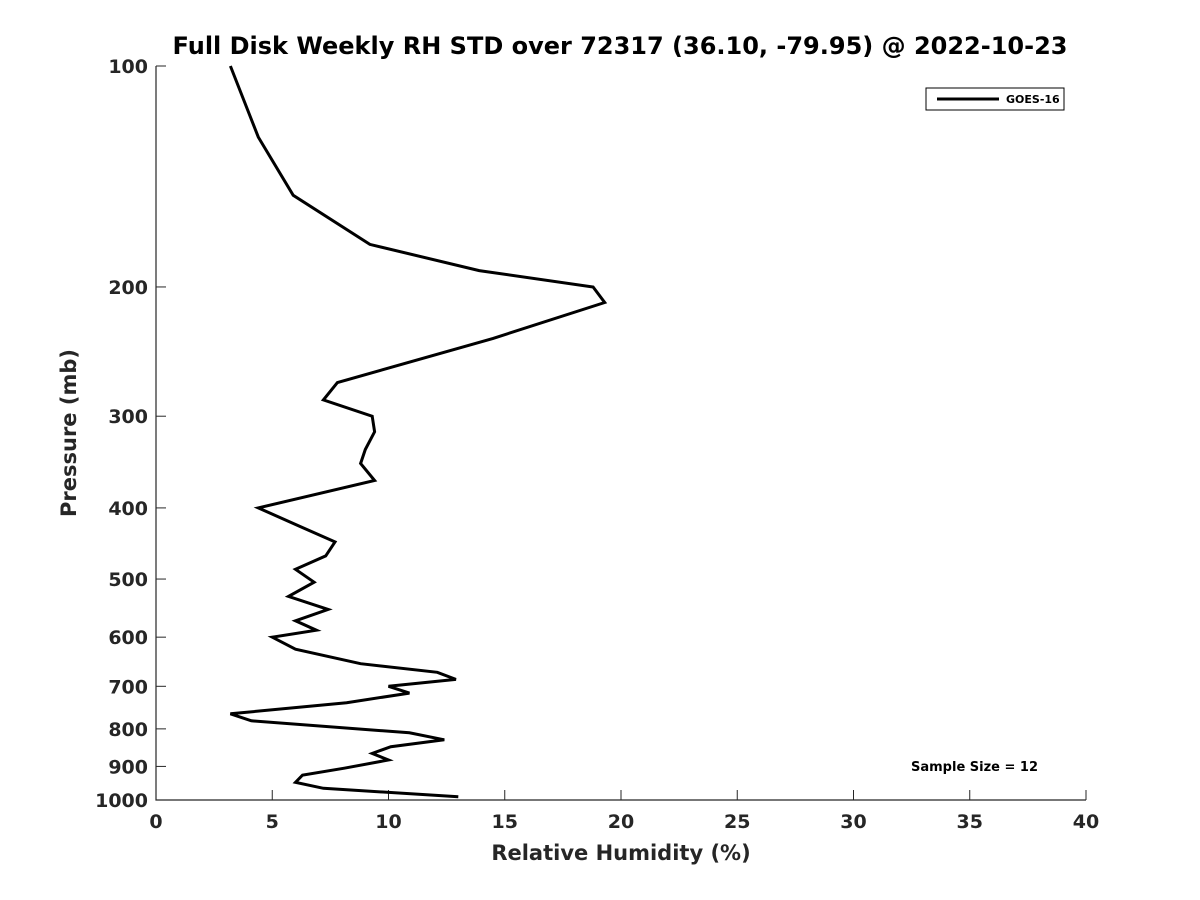  Describe the element at coordinates (853, 822) in the screenshot. I see `x-tick-label: 30` at that location.